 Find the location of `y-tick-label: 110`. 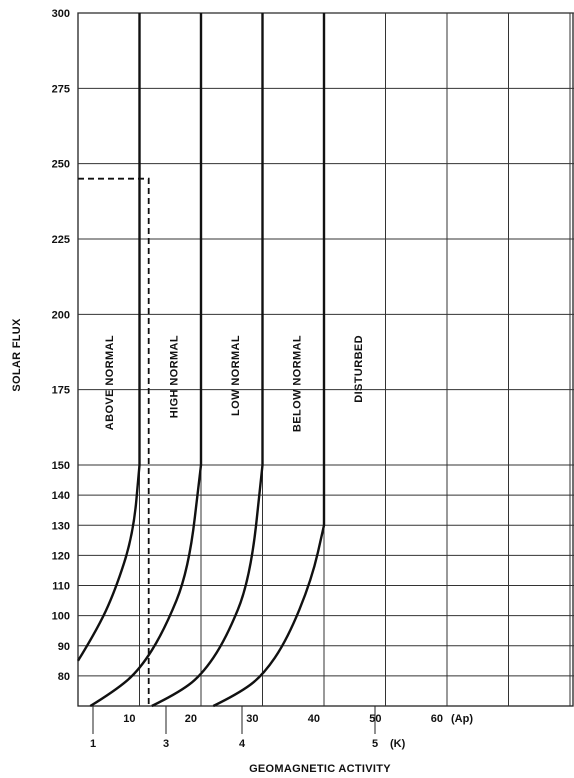

y-tick-label: 110 is located at coordinates (61, 587).